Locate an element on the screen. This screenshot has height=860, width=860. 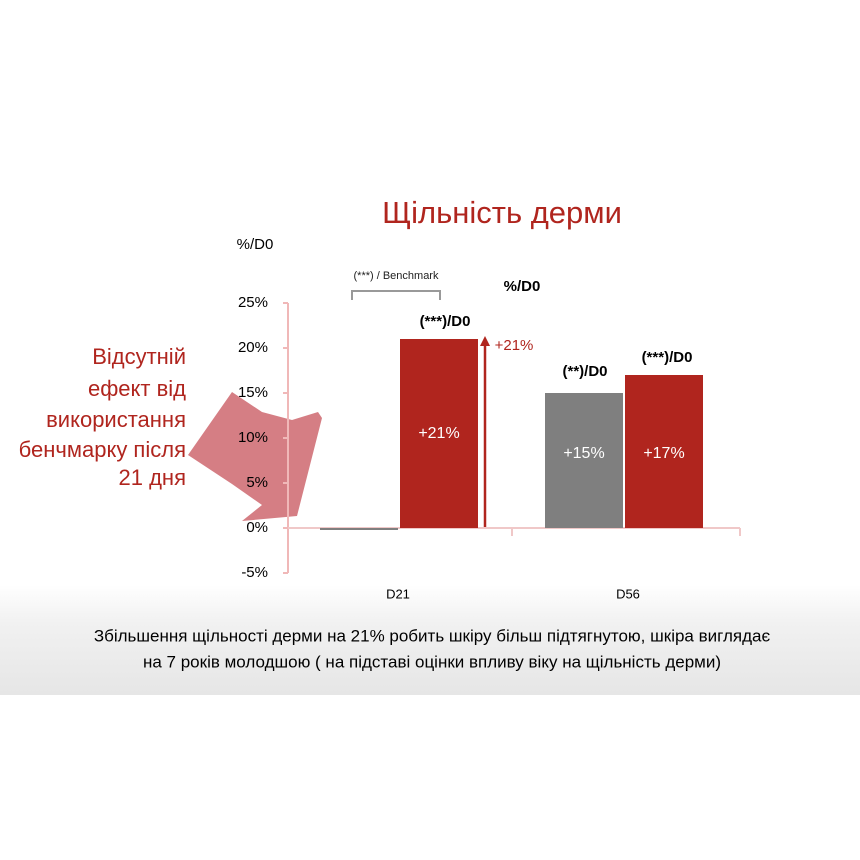
y-tick-label: -5% is located at coordinates (254, 572).